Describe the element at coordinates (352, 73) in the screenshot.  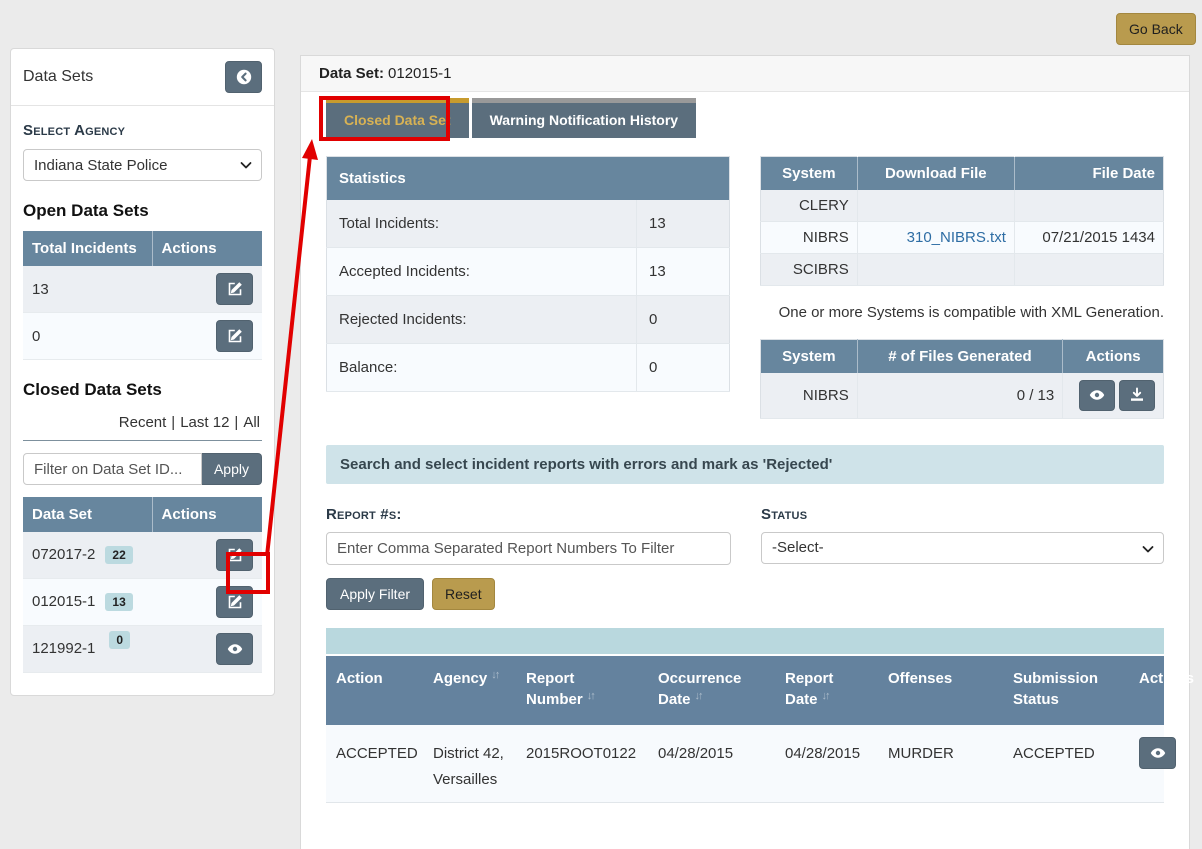
I see `dataset-label: Data Set:` at that location.